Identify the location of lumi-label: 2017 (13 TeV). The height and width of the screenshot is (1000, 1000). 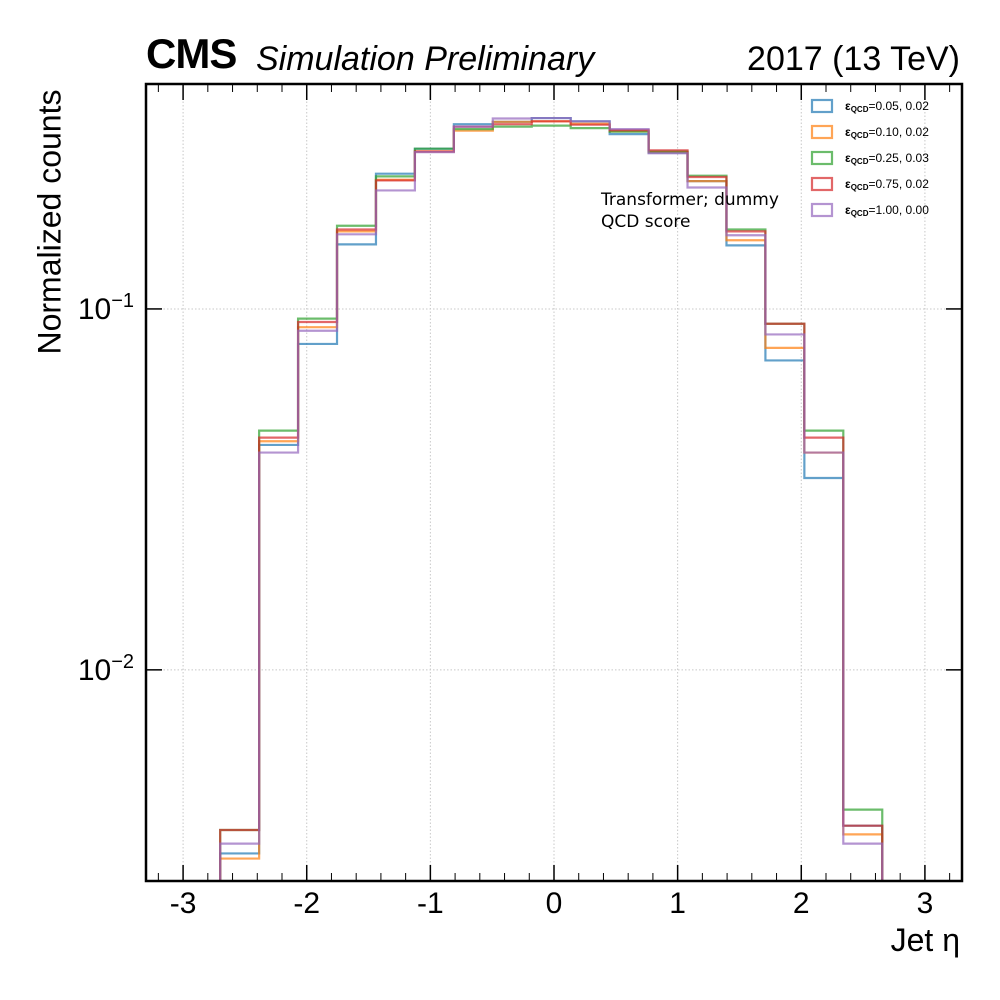
(853, 59).